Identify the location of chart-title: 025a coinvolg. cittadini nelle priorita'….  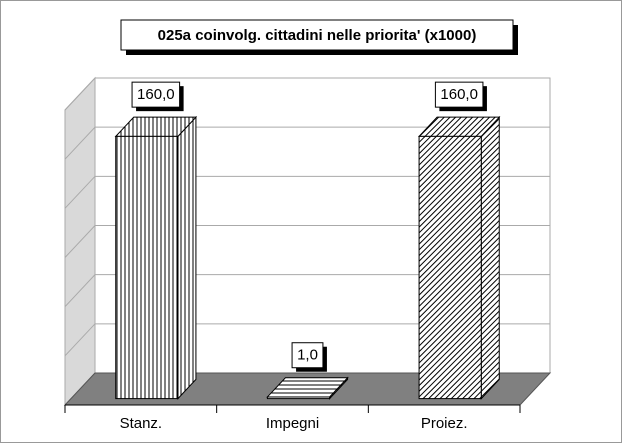
(317, 35).